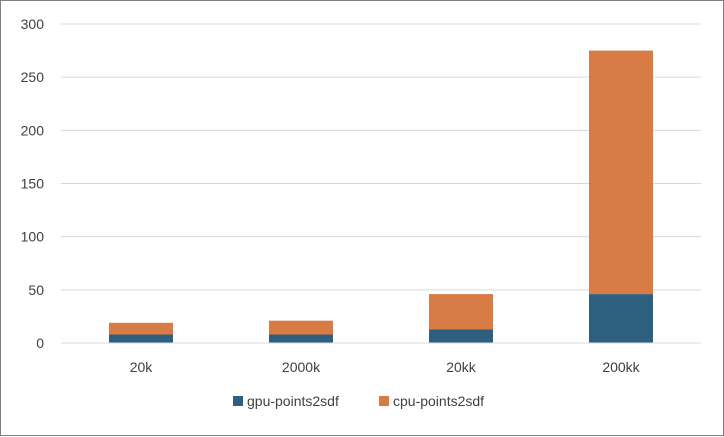  I want to click on y-tick-label: 200, so click(33, 130).